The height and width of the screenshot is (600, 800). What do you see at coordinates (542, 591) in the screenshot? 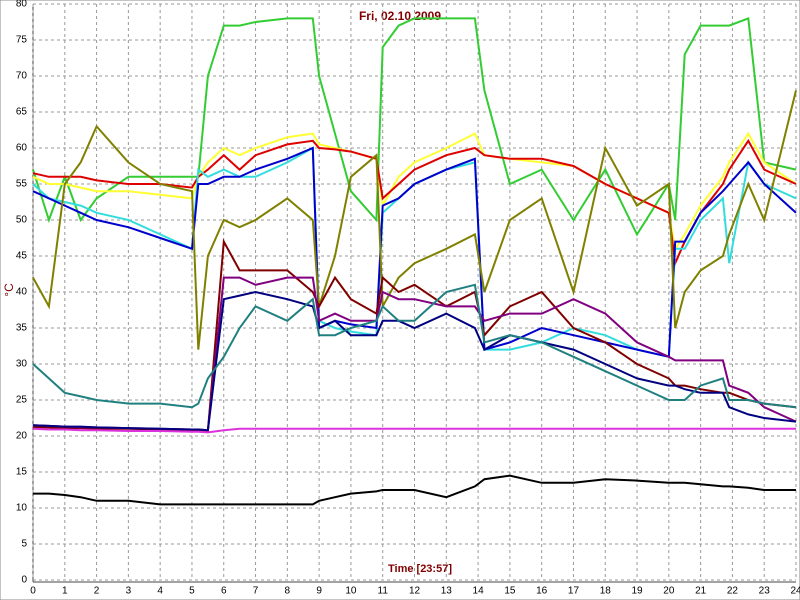
I see `x-tick-label: 16` at bounding box center [542, 591].